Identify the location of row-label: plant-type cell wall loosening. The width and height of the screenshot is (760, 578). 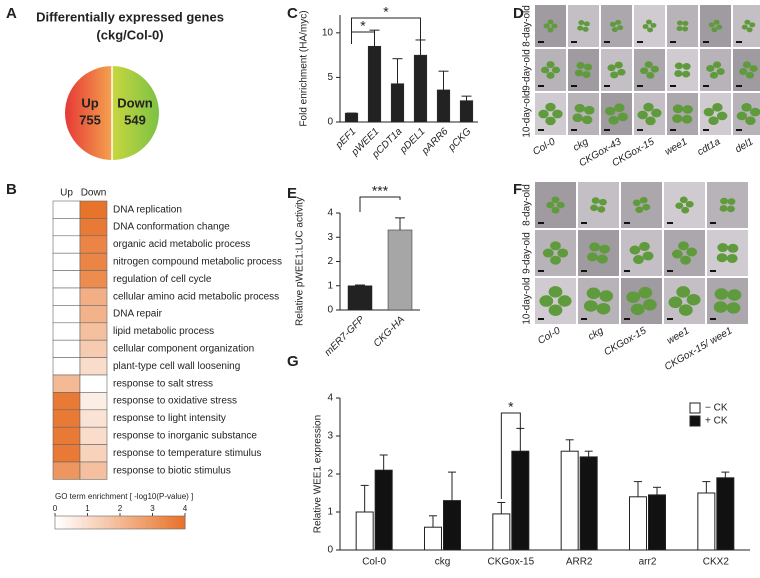
(176, 366).